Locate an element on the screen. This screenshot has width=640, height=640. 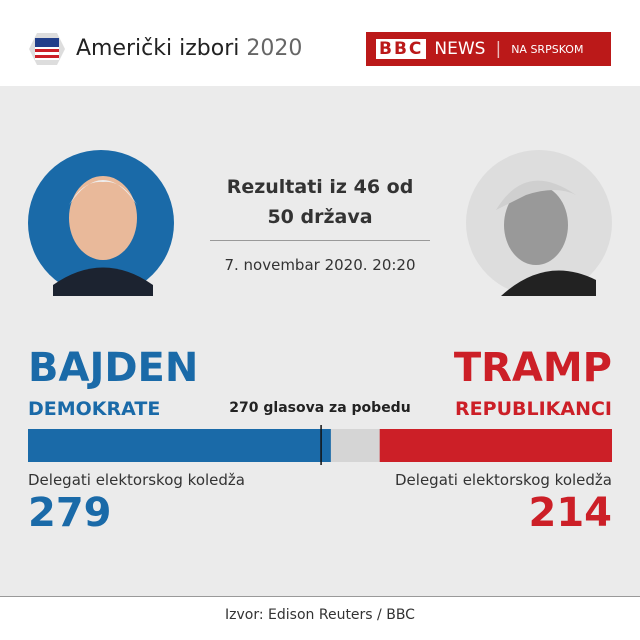
candidate-name: BAJDEN is located at coordinates (113, 368).